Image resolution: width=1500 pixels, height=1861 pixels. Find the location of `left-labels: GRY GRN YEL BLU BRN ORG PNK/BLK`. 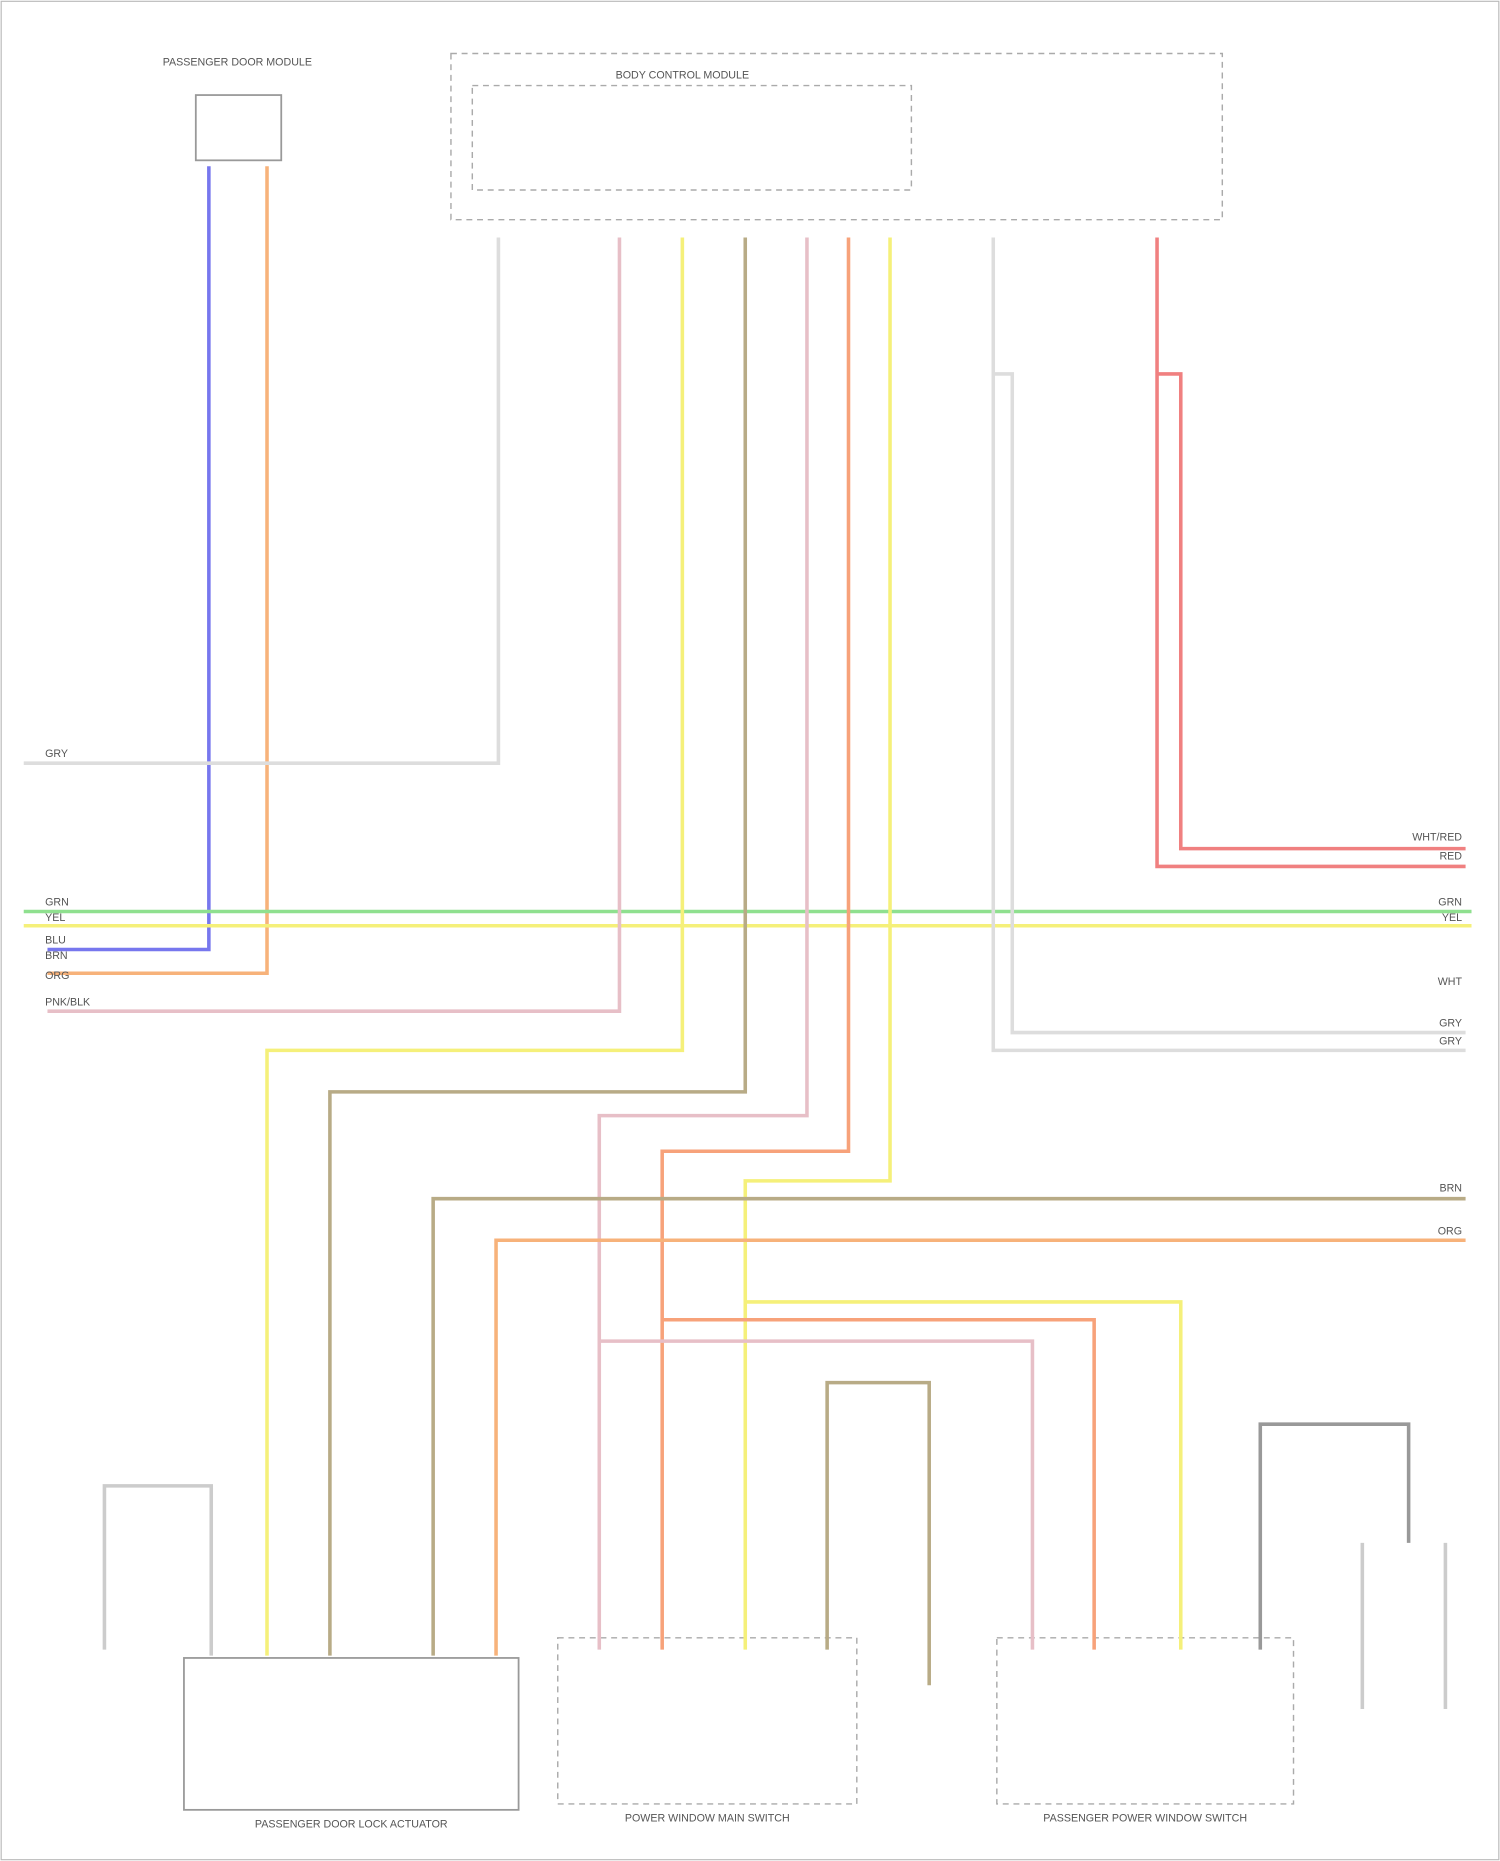

left-labels: GRY GRN YEL BLU BRN ORG PNK/BLK is located at coordinates (67, 878).